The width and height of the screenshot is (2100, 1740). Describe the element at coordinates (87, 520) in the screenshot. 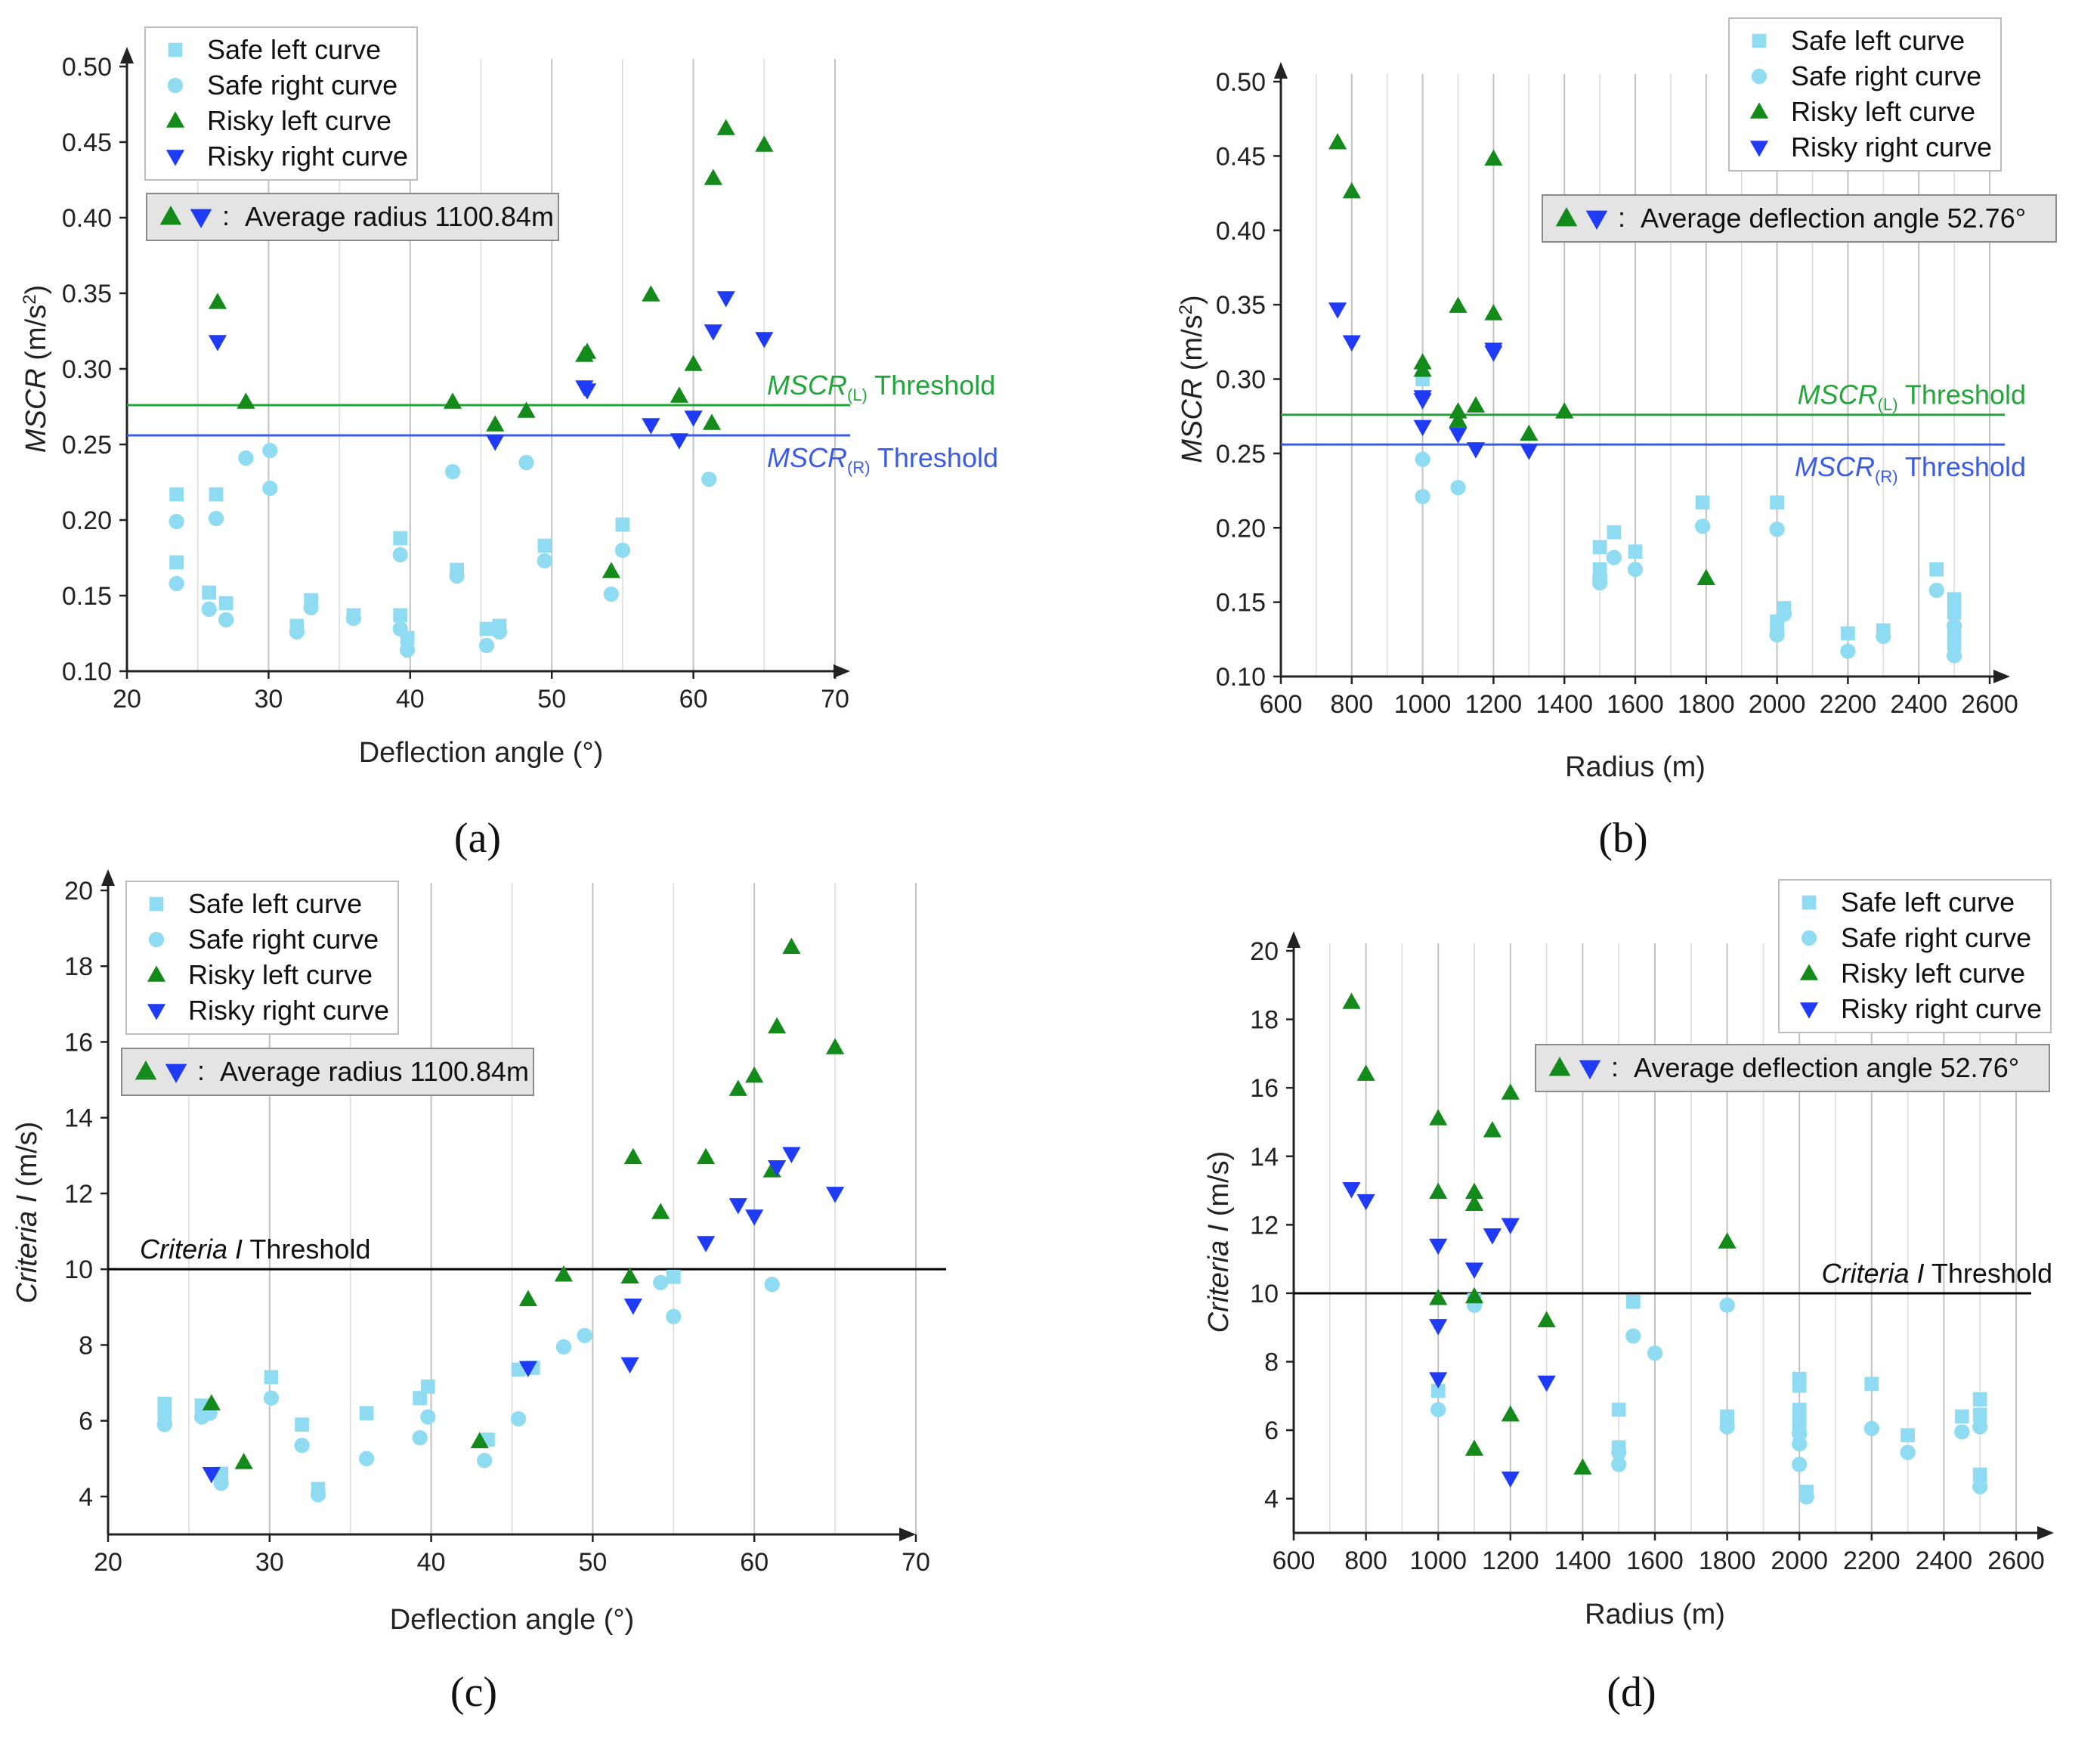

I see `y-tick-label: 0.20` at that location.